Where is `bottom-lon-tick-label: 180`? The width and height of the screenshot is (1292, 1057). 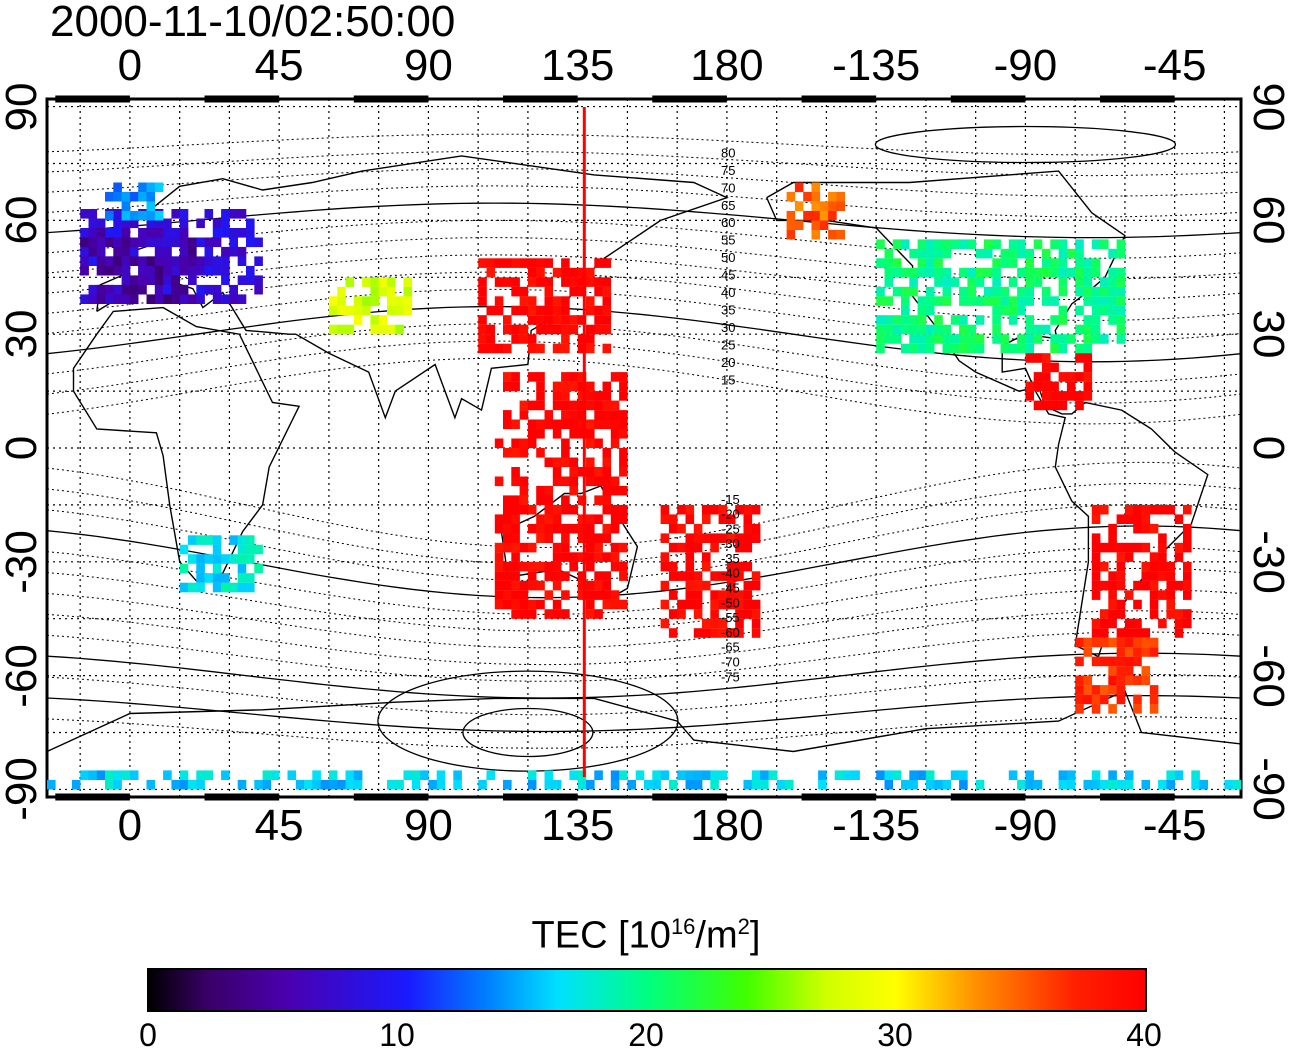
bottom-lon-tick-label: 180 is located at coordinates (727, 825).